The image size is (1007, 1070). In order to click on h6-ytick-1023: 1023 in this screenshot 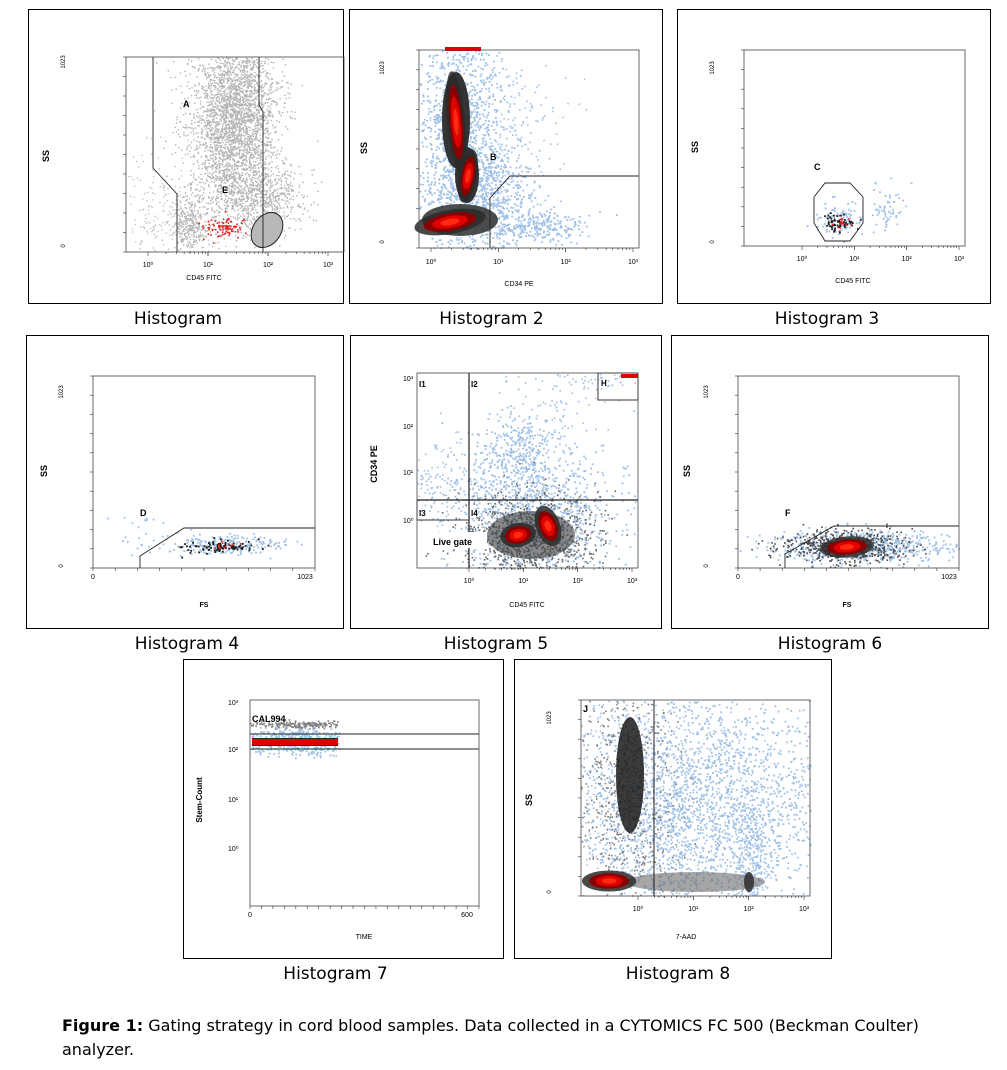, I will do `click(707, 392)`.